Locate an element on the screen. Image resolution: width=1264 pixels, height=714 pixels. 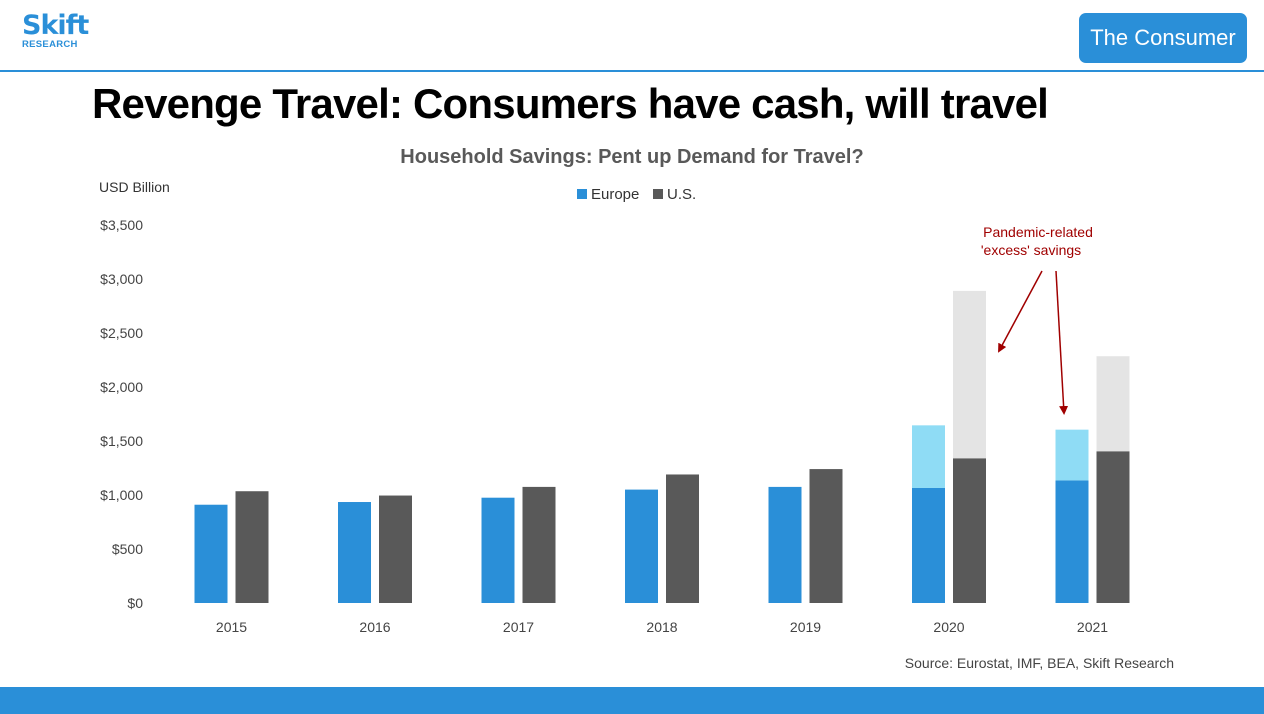
footer-bar is located at coordinates (632, 700).